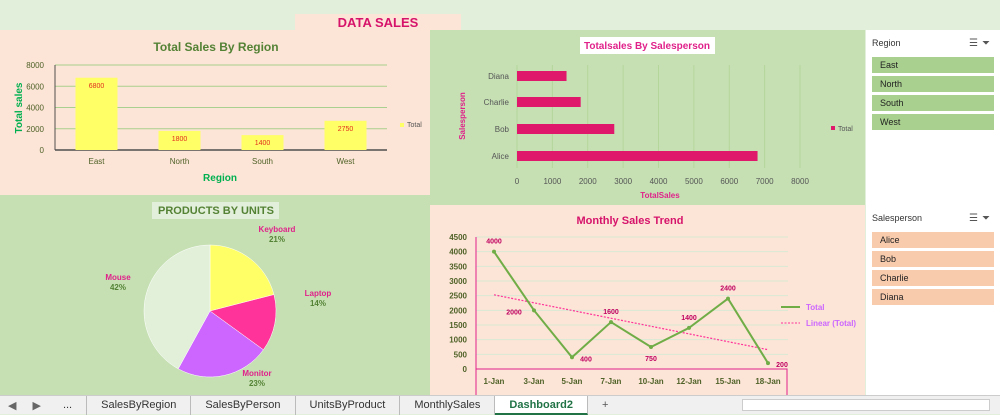 This screenshot has width=1000, height=415. Describe the element at coordinates (933, 278) in the screenshot. I see `slicer-item-charlie: Charlie` at that location.